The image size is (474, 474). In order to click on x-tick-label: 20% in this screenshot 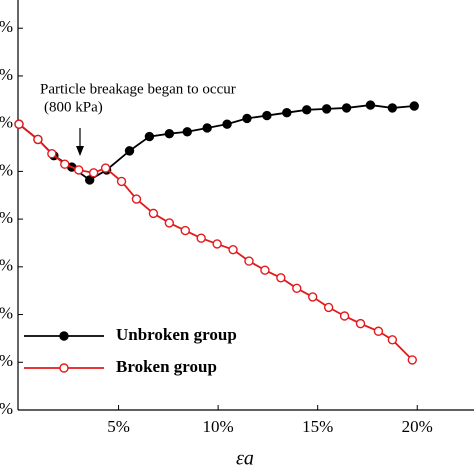, I will do `click(417, 426)`.